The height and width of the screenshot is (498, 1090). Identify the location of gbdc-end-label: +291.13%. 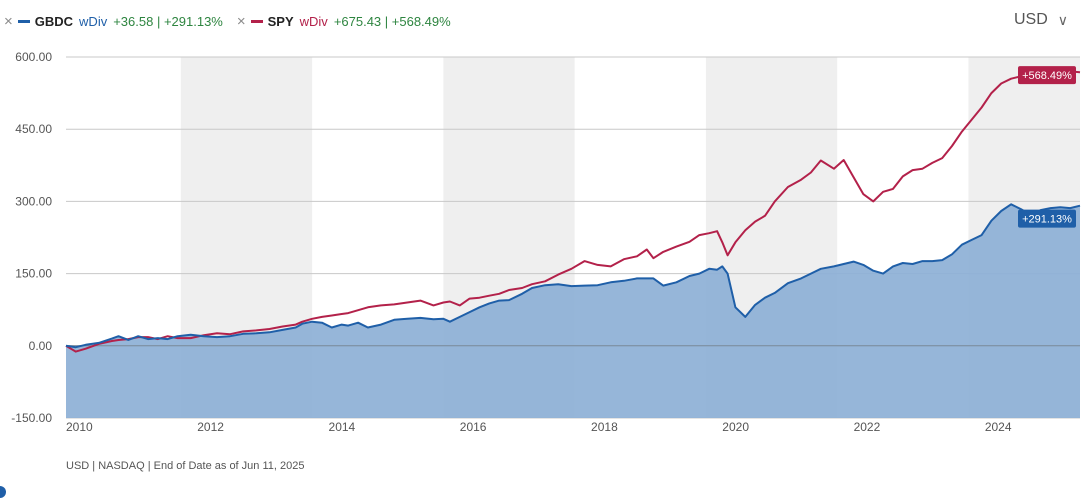
(1047, 220).